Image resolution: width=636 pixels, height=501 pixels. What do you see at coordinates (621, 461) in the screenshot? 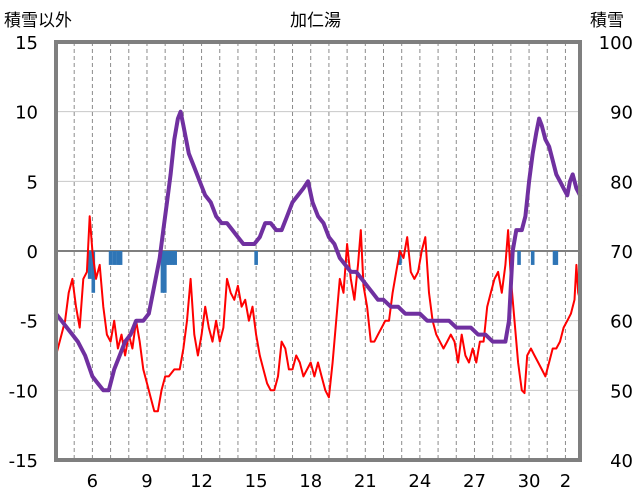
I see `right-tick-label: 40` at bounding box center [621, 461].